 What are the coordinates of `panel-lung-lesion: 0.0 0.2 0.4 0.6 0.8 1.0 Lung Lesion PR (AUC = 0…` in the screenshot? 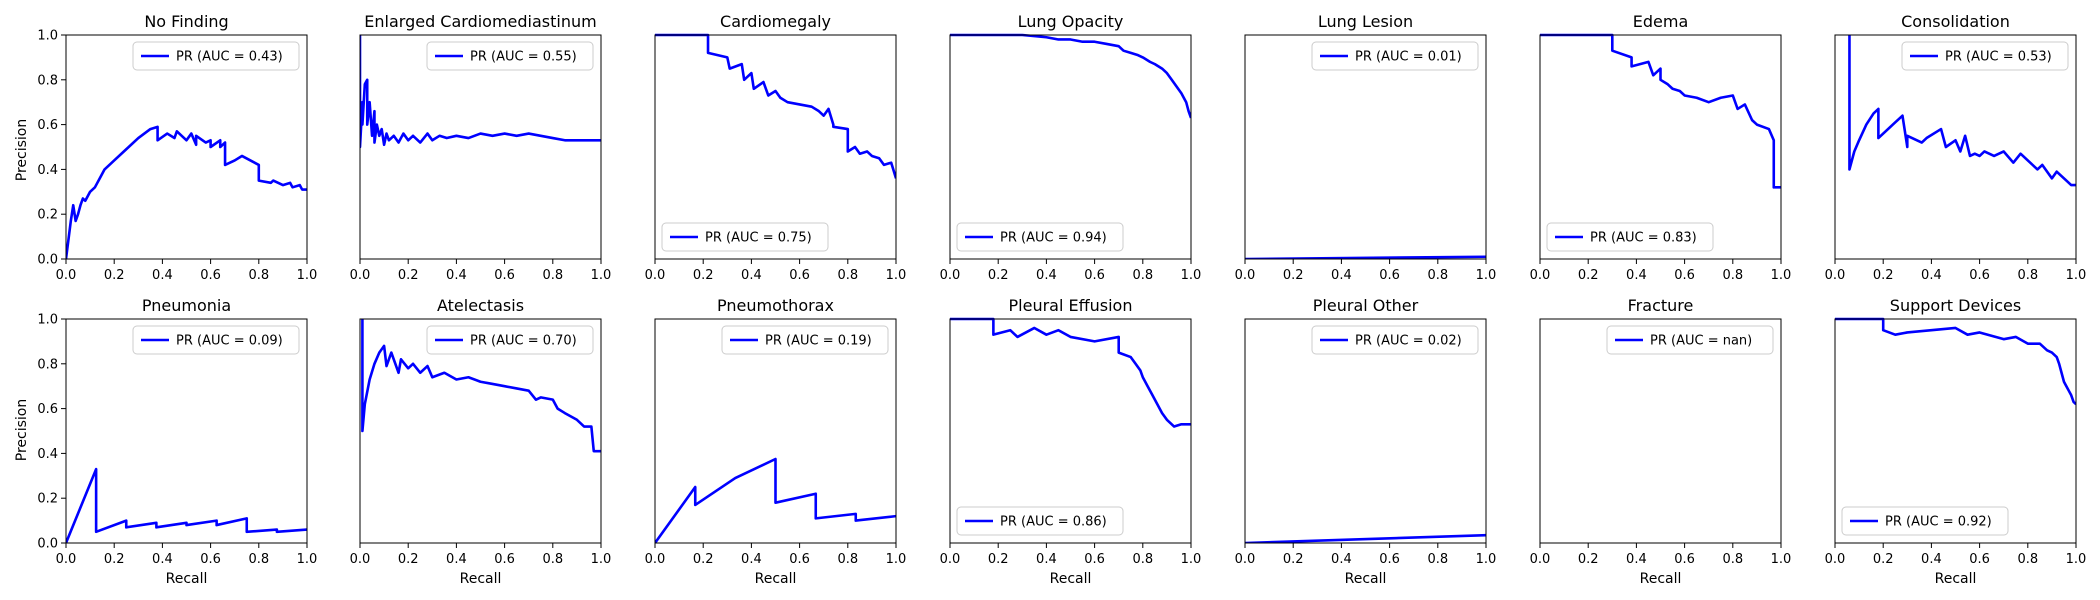 It's located at (1366, 147).